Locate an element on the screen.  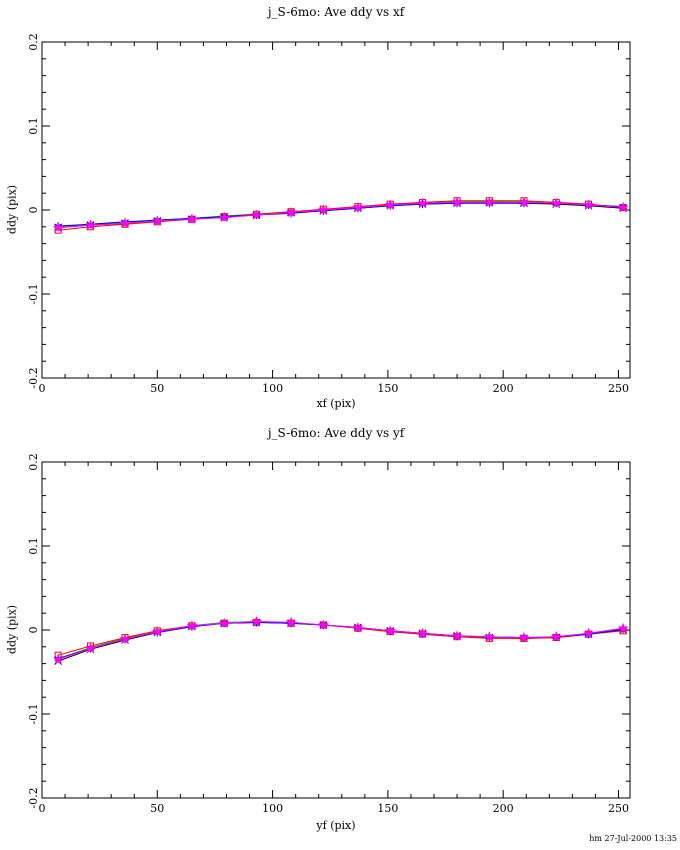
series-green is located at coordinates (340, 640).